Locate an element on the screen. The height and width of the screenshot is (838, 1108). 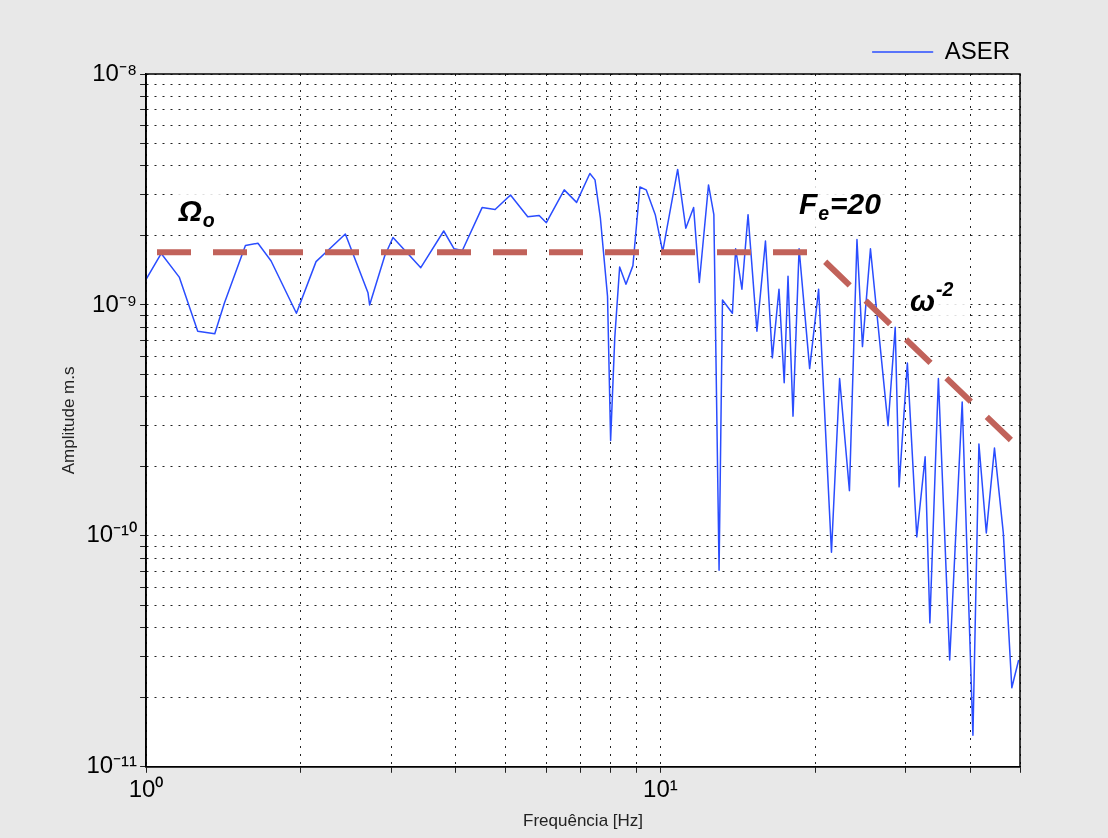
y-tick-label: 10⁻¹⁰ is located at coordinates (112, 534).